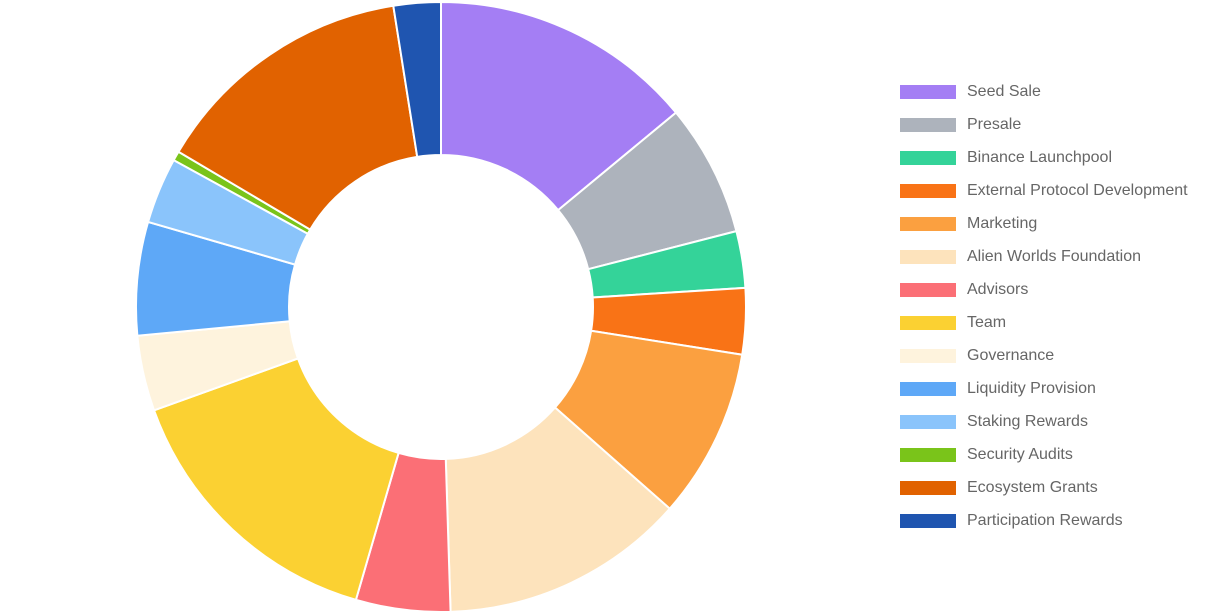 This screenshot has width=1230, height=615. I want to click on legend-label: Alien Worlds Foundation, so click(1054, 256).